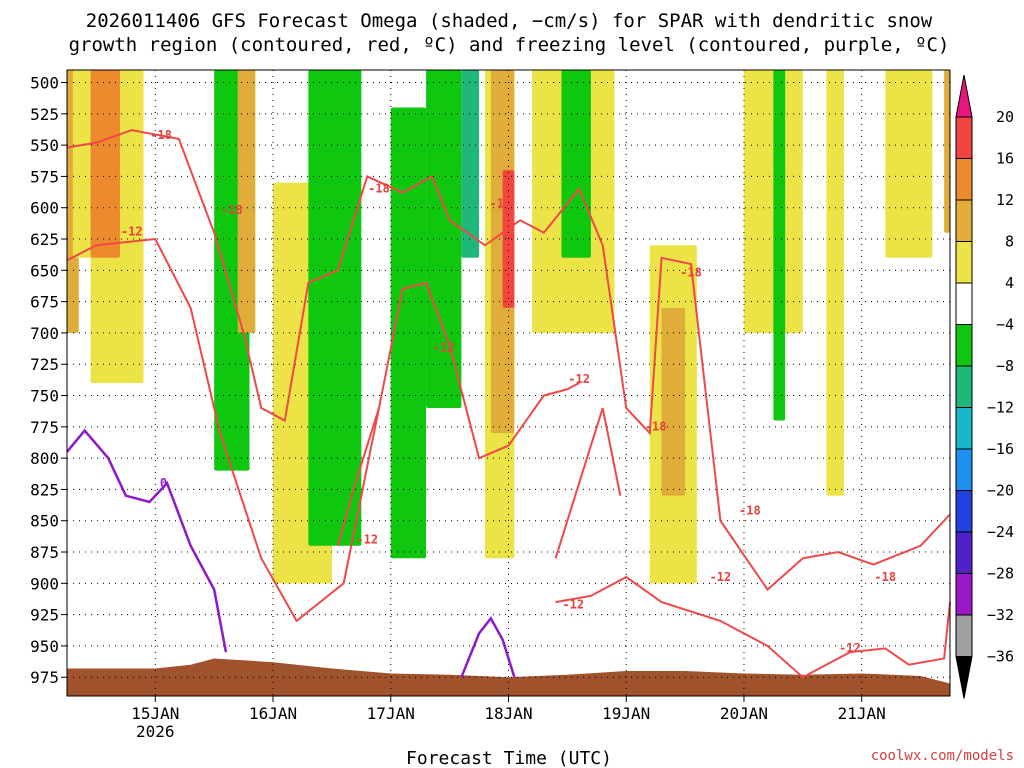 The image size is (1024, 768). I want to click on x-tick-label-16JAN: 16JAN, so click(273, 713).